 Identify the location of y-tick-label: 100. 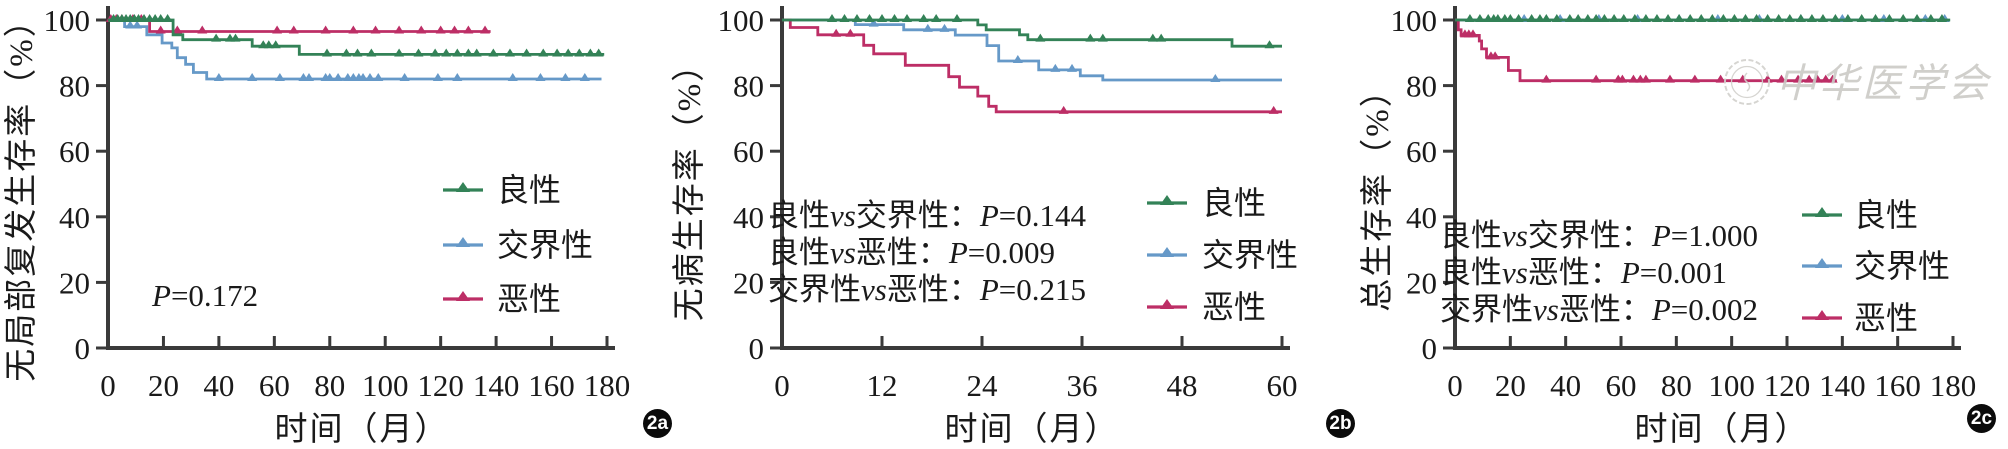
(1414, 20).